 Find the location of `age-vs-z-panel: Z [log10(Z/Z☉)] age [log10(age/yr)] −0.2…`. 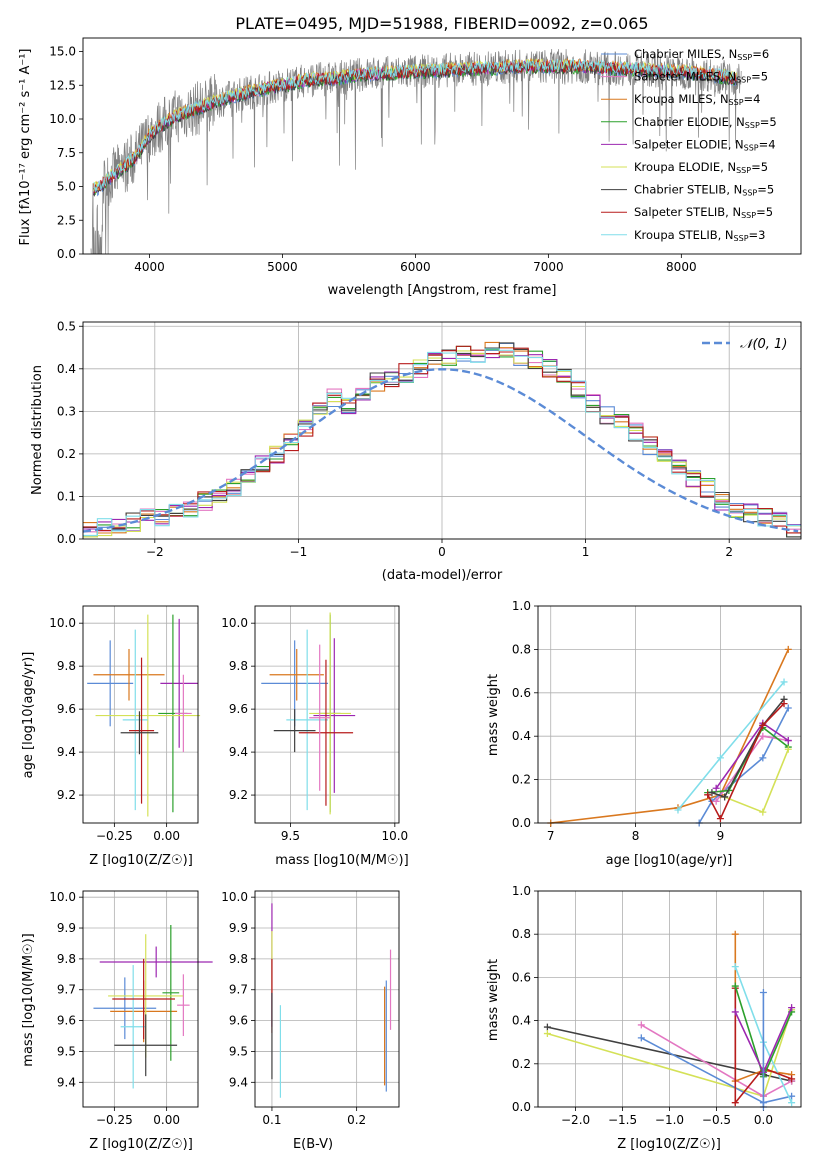

age-vs-z-panel: Z [log10(Z/Z☉)] age [log10(age/yr)] −0.2… is located at coordinates (111, 736).